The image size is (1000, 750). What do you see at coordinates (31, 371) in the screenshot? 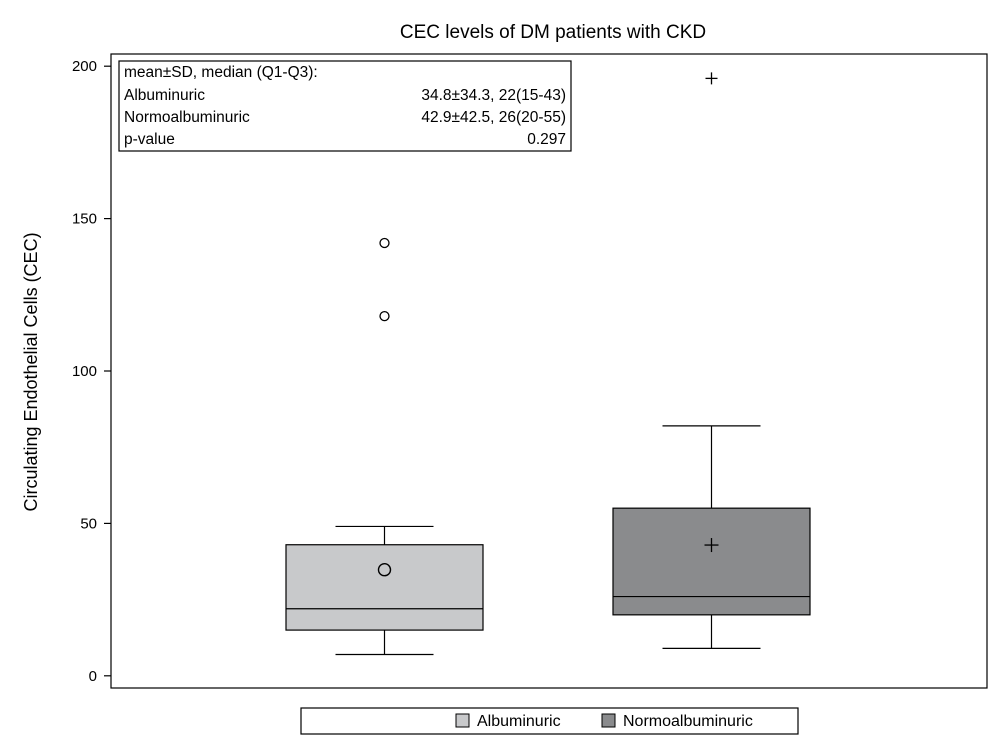
I see `y-axis-label: Circulating Endothelial Cells (CEC)` at bounding box center [31, 371].